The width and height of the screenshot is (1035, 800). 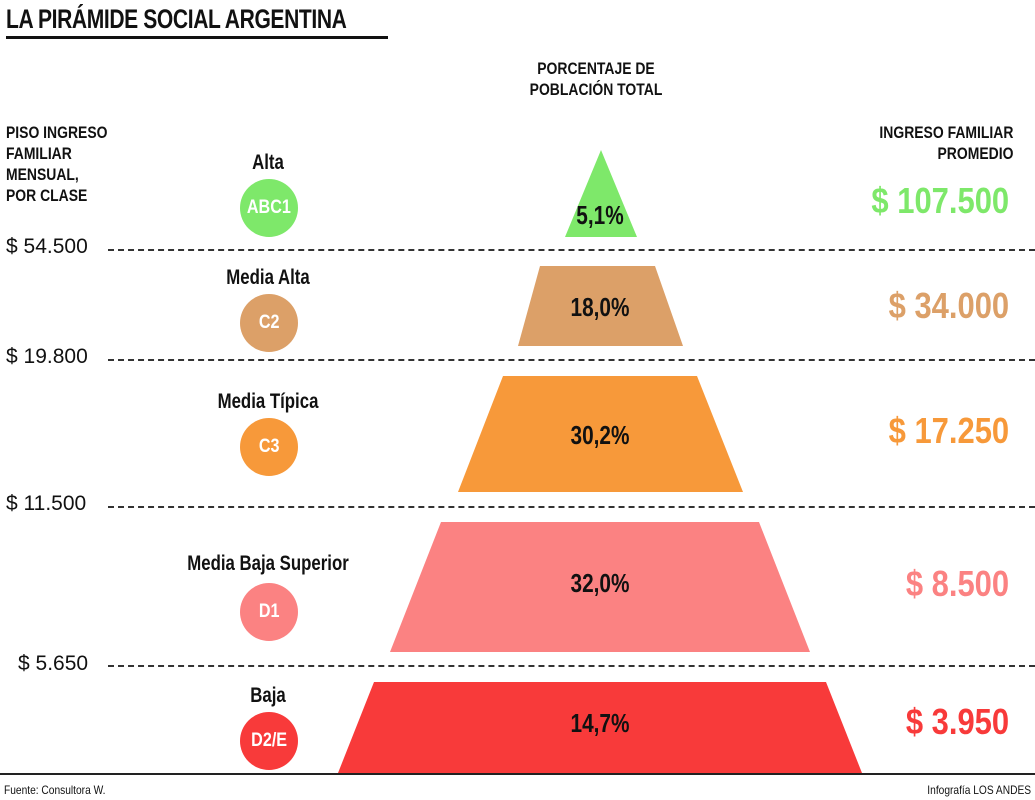 What do you see at coordinates (975, 153) in the screenshot?
I see `header-line: PROMEDIO` at bounding box center [975, 153].